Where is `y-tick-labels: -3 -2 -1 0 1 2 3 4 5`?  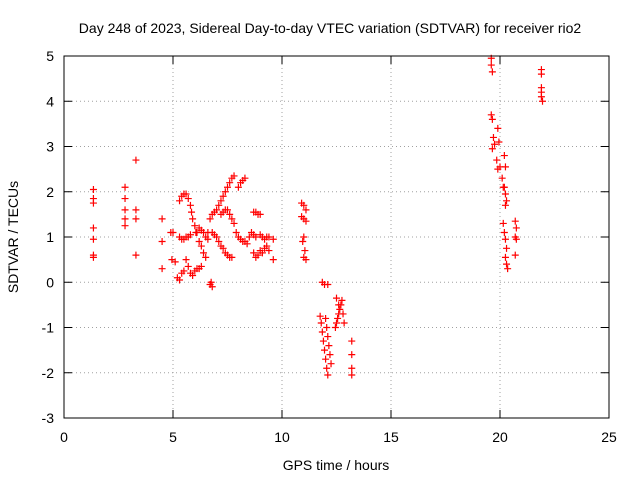
y-tick-labels: -3 -2 -1 0 1 2 3 4 5 is located at coordinates (48, 237).